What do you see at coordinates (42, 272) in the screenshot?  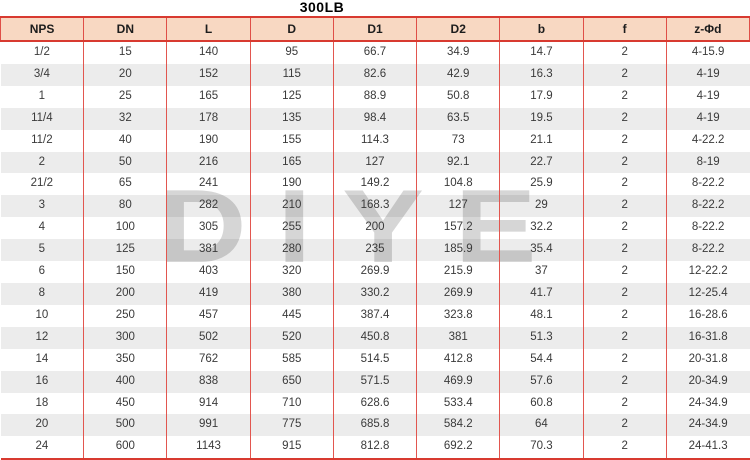 I see `table-cell: 6` at bounding box center [42, 272].